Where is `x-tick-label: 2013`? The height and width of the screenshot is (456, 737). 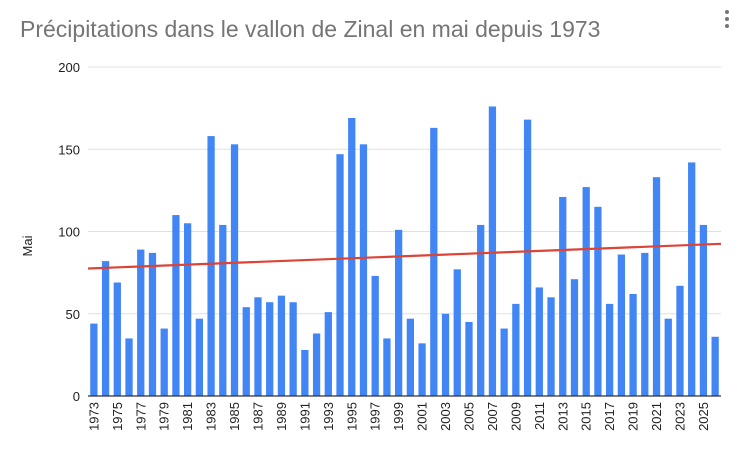 x-tick-label: 2013 is located at coordinates (562, 416).